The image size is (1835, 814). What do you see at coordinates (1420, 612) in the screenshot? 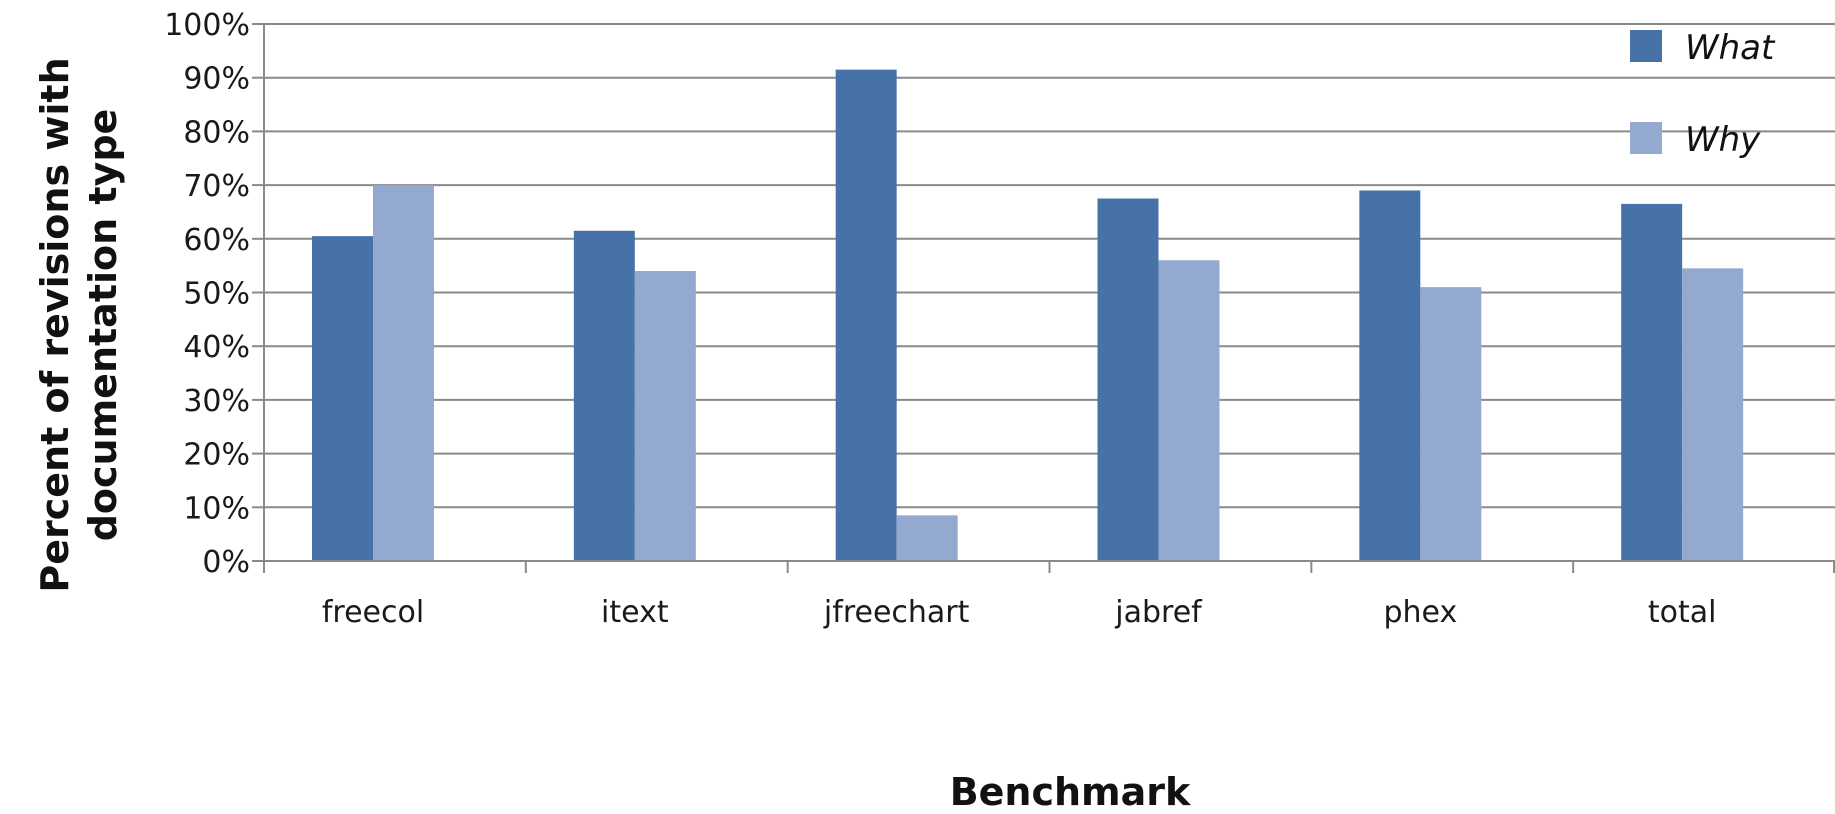
I see `x-category-label: phex` at bounding box center [1420, 612].